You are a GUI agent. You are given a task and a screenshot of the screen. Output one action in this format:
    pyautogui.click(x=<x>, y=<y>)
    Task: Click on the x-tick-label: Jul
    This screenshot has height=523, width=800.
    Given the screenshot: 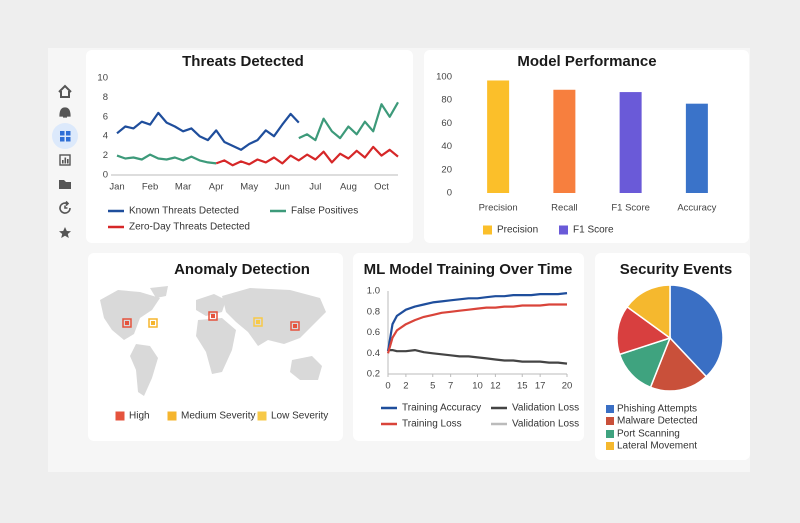 What is the action you would take?
    pyautogui.click(x=315, y=187)
    